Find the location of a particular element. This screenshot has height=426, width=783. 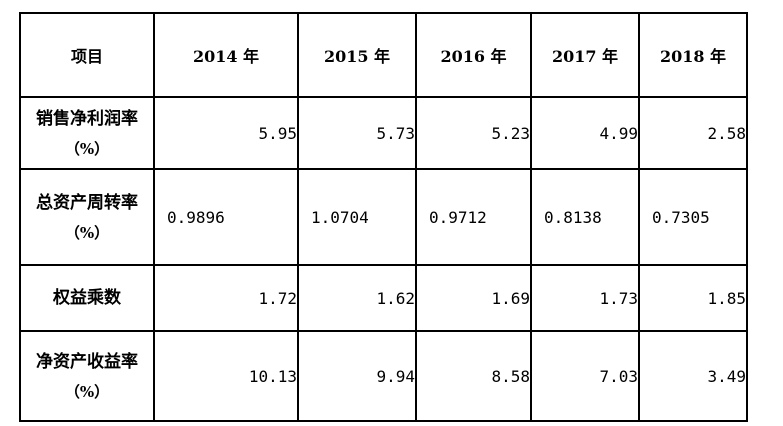

header-cell-2017: 2017 年 is located at coordinates (585, 55).